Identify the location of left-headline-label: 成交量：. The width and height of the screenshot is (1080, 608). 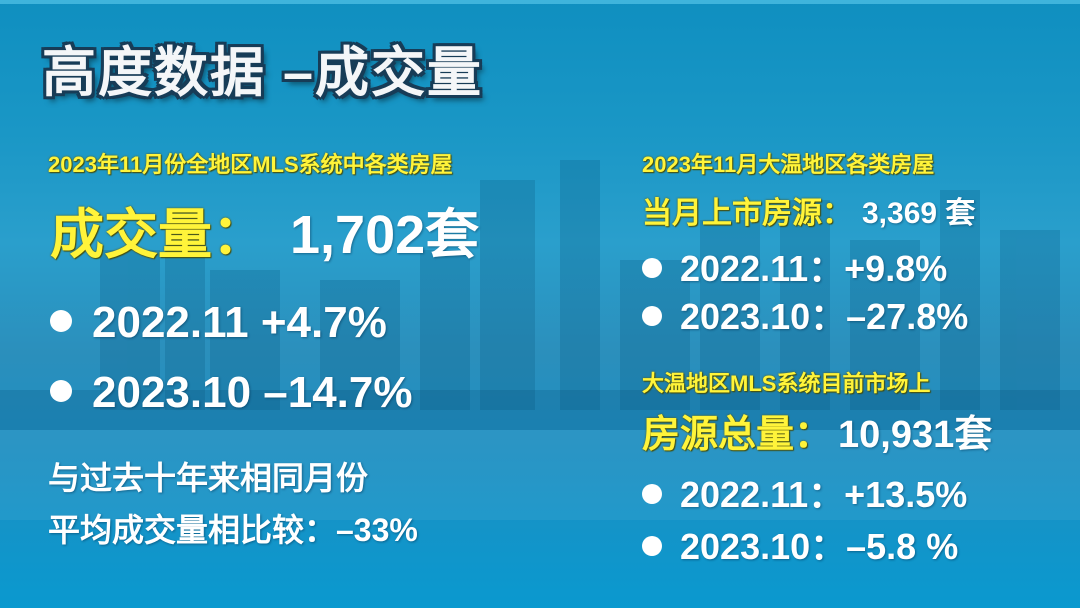
(158, 235).